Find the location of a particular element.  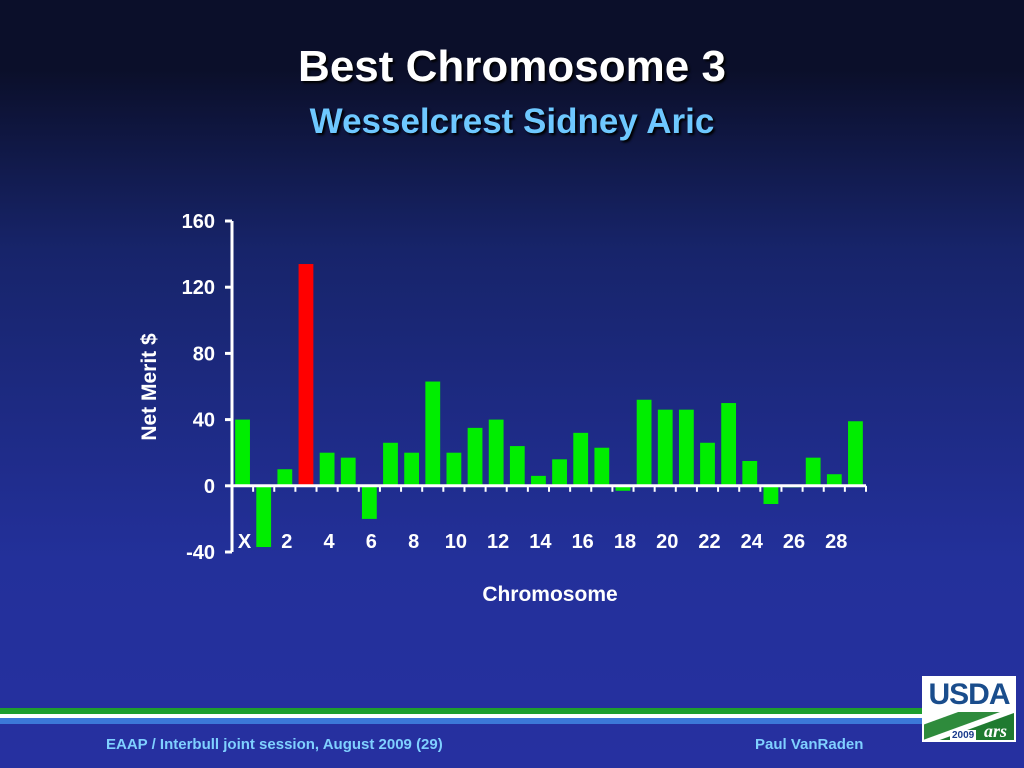

y-tick-label: 40 is located at coordinates (204, 421).